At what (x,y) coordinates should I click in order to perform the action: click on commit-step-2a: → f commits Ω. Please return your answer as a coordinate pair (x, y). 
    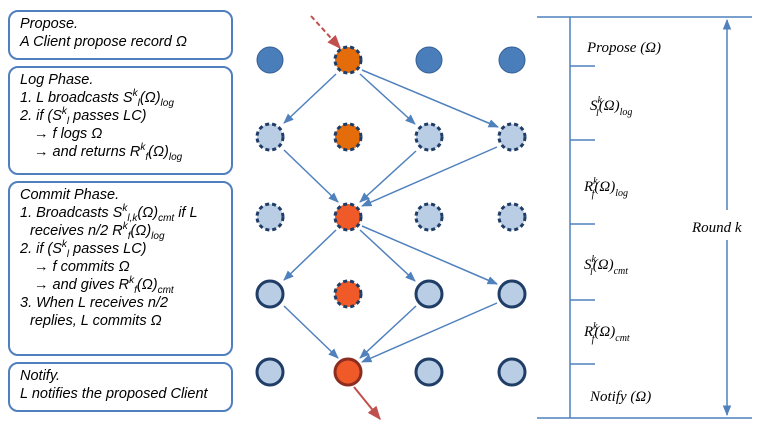
    Looking at the image, I should click on (82, 267).